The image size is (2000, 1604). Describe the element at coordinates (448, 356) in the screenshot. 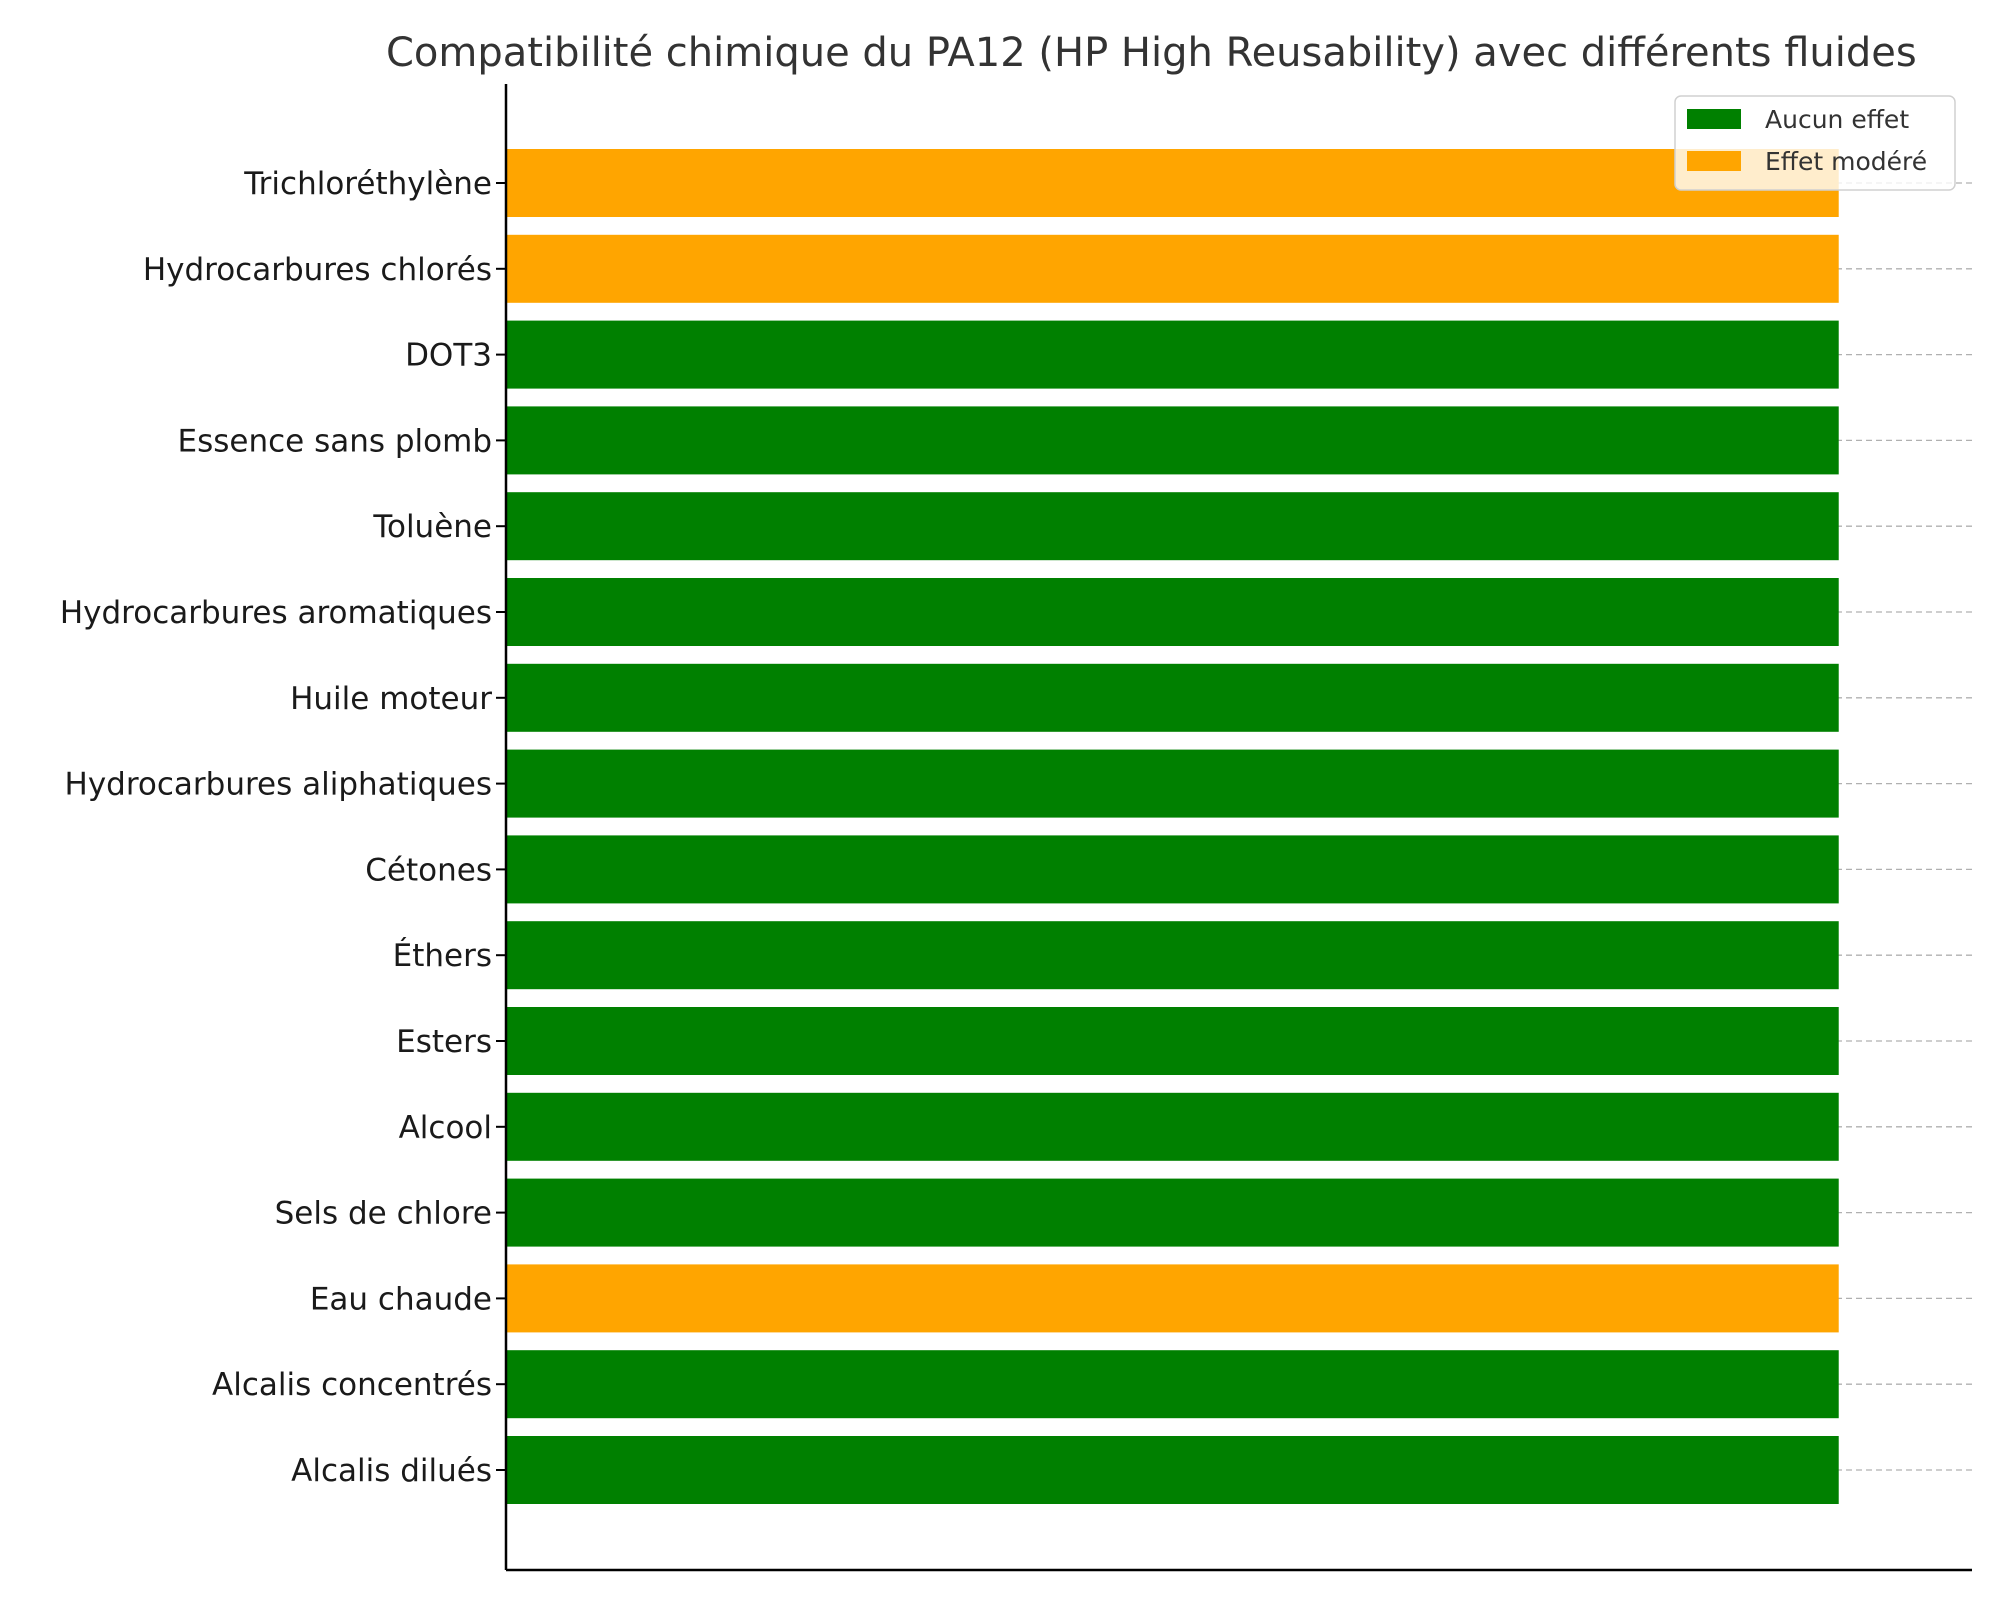

I see `y-tick-label: DOT3` at that location.